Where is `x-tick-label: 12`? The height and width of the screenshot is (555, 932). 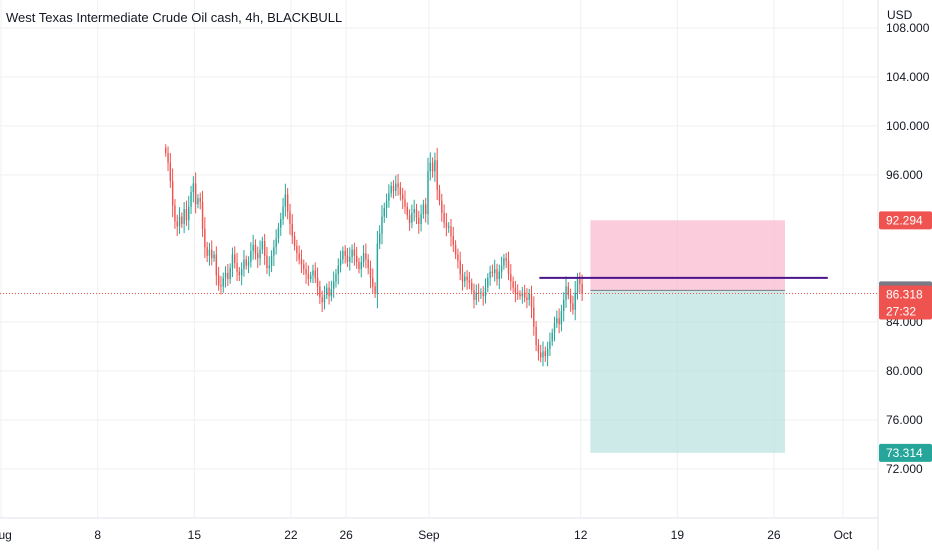 x-tick-label: 12 is located at coordinates (581, 535).